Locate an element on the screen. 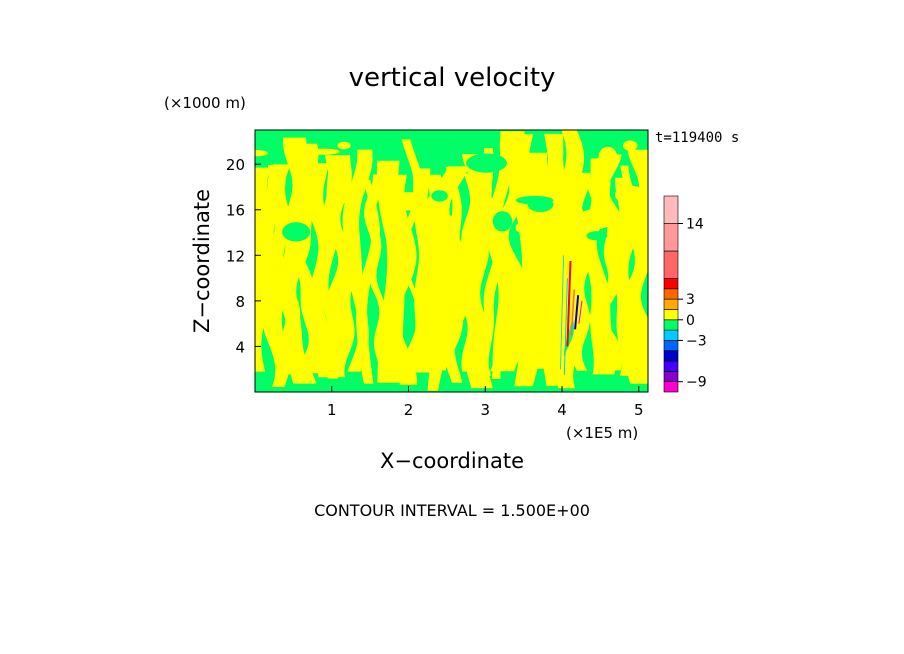 This screenshot has height=654, width=904. x-axis-ticks: 1 2 3 4 5 is located at coordinates (485, 402).